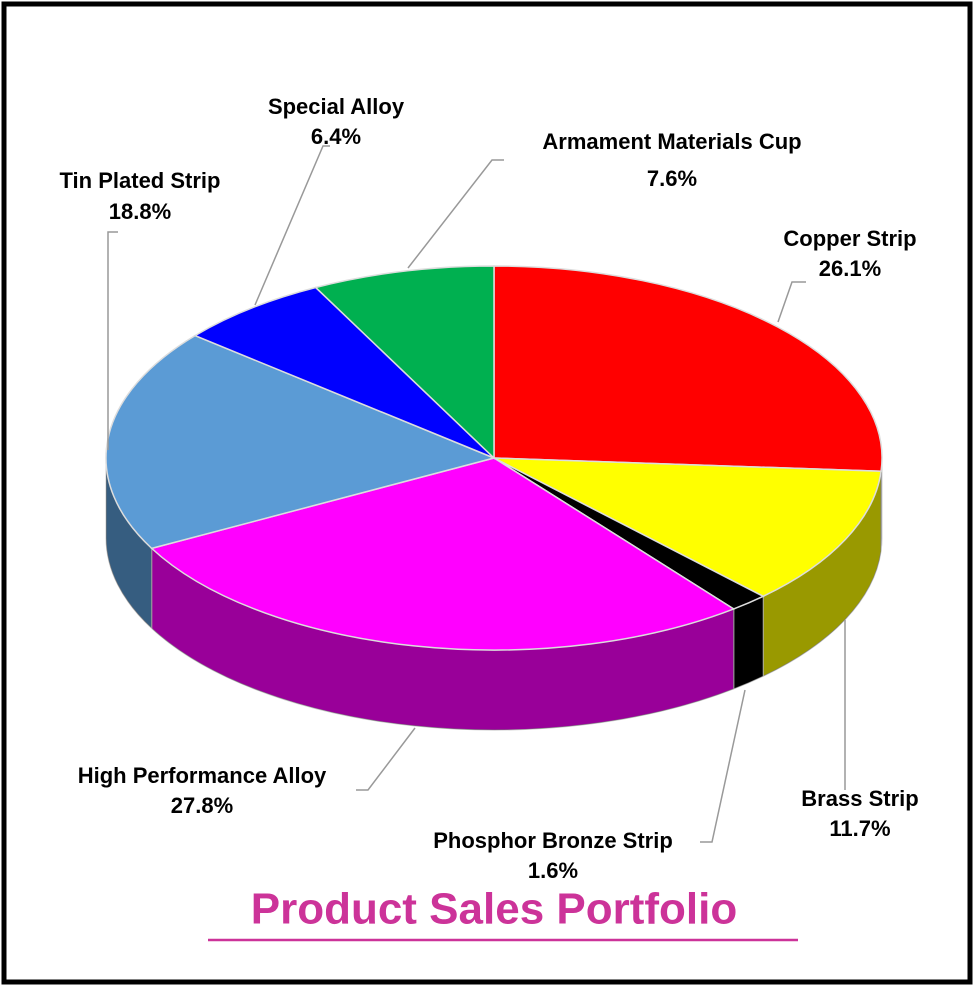 The width and height of the screenshot is (974, 986). What do you see at coordinates (202, 775) in the screenshot?
I see `slice-label: High Performance Alloy` at bounding box center [202, 775].